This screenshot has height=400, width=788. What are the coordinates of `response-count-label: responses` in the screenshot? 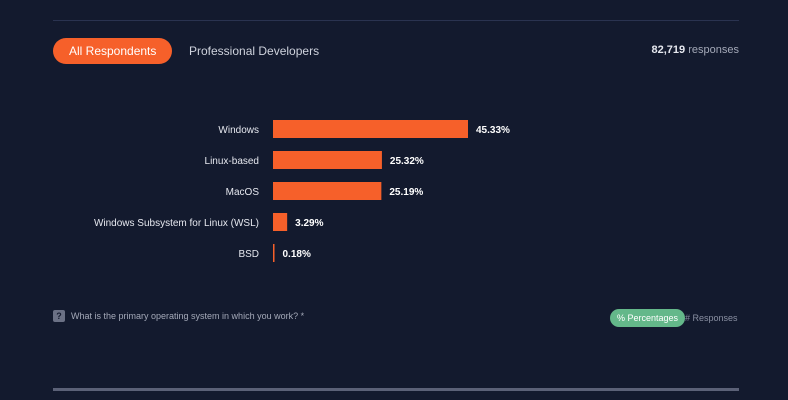 It's located at (713, 50).